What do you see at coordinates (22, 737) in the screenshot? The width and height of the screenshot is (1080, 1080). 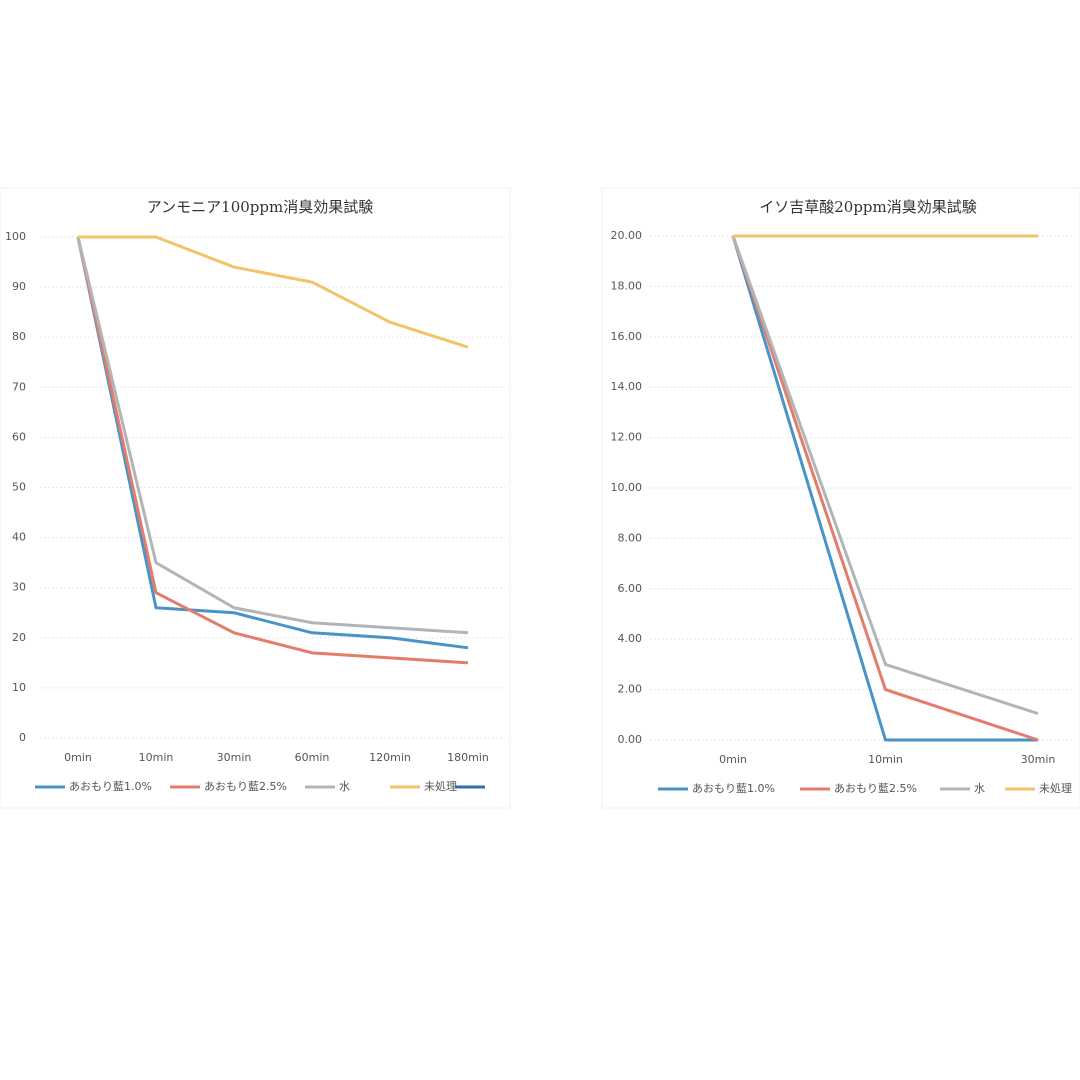 I see `y-tick-label: 0` at bounding box center [22, 737].